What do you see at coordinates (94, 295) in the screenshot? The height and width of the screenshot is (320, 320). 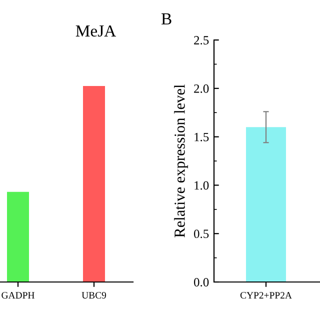 I see `x-tick-label: UBC9` at bounding box center [94, 295].